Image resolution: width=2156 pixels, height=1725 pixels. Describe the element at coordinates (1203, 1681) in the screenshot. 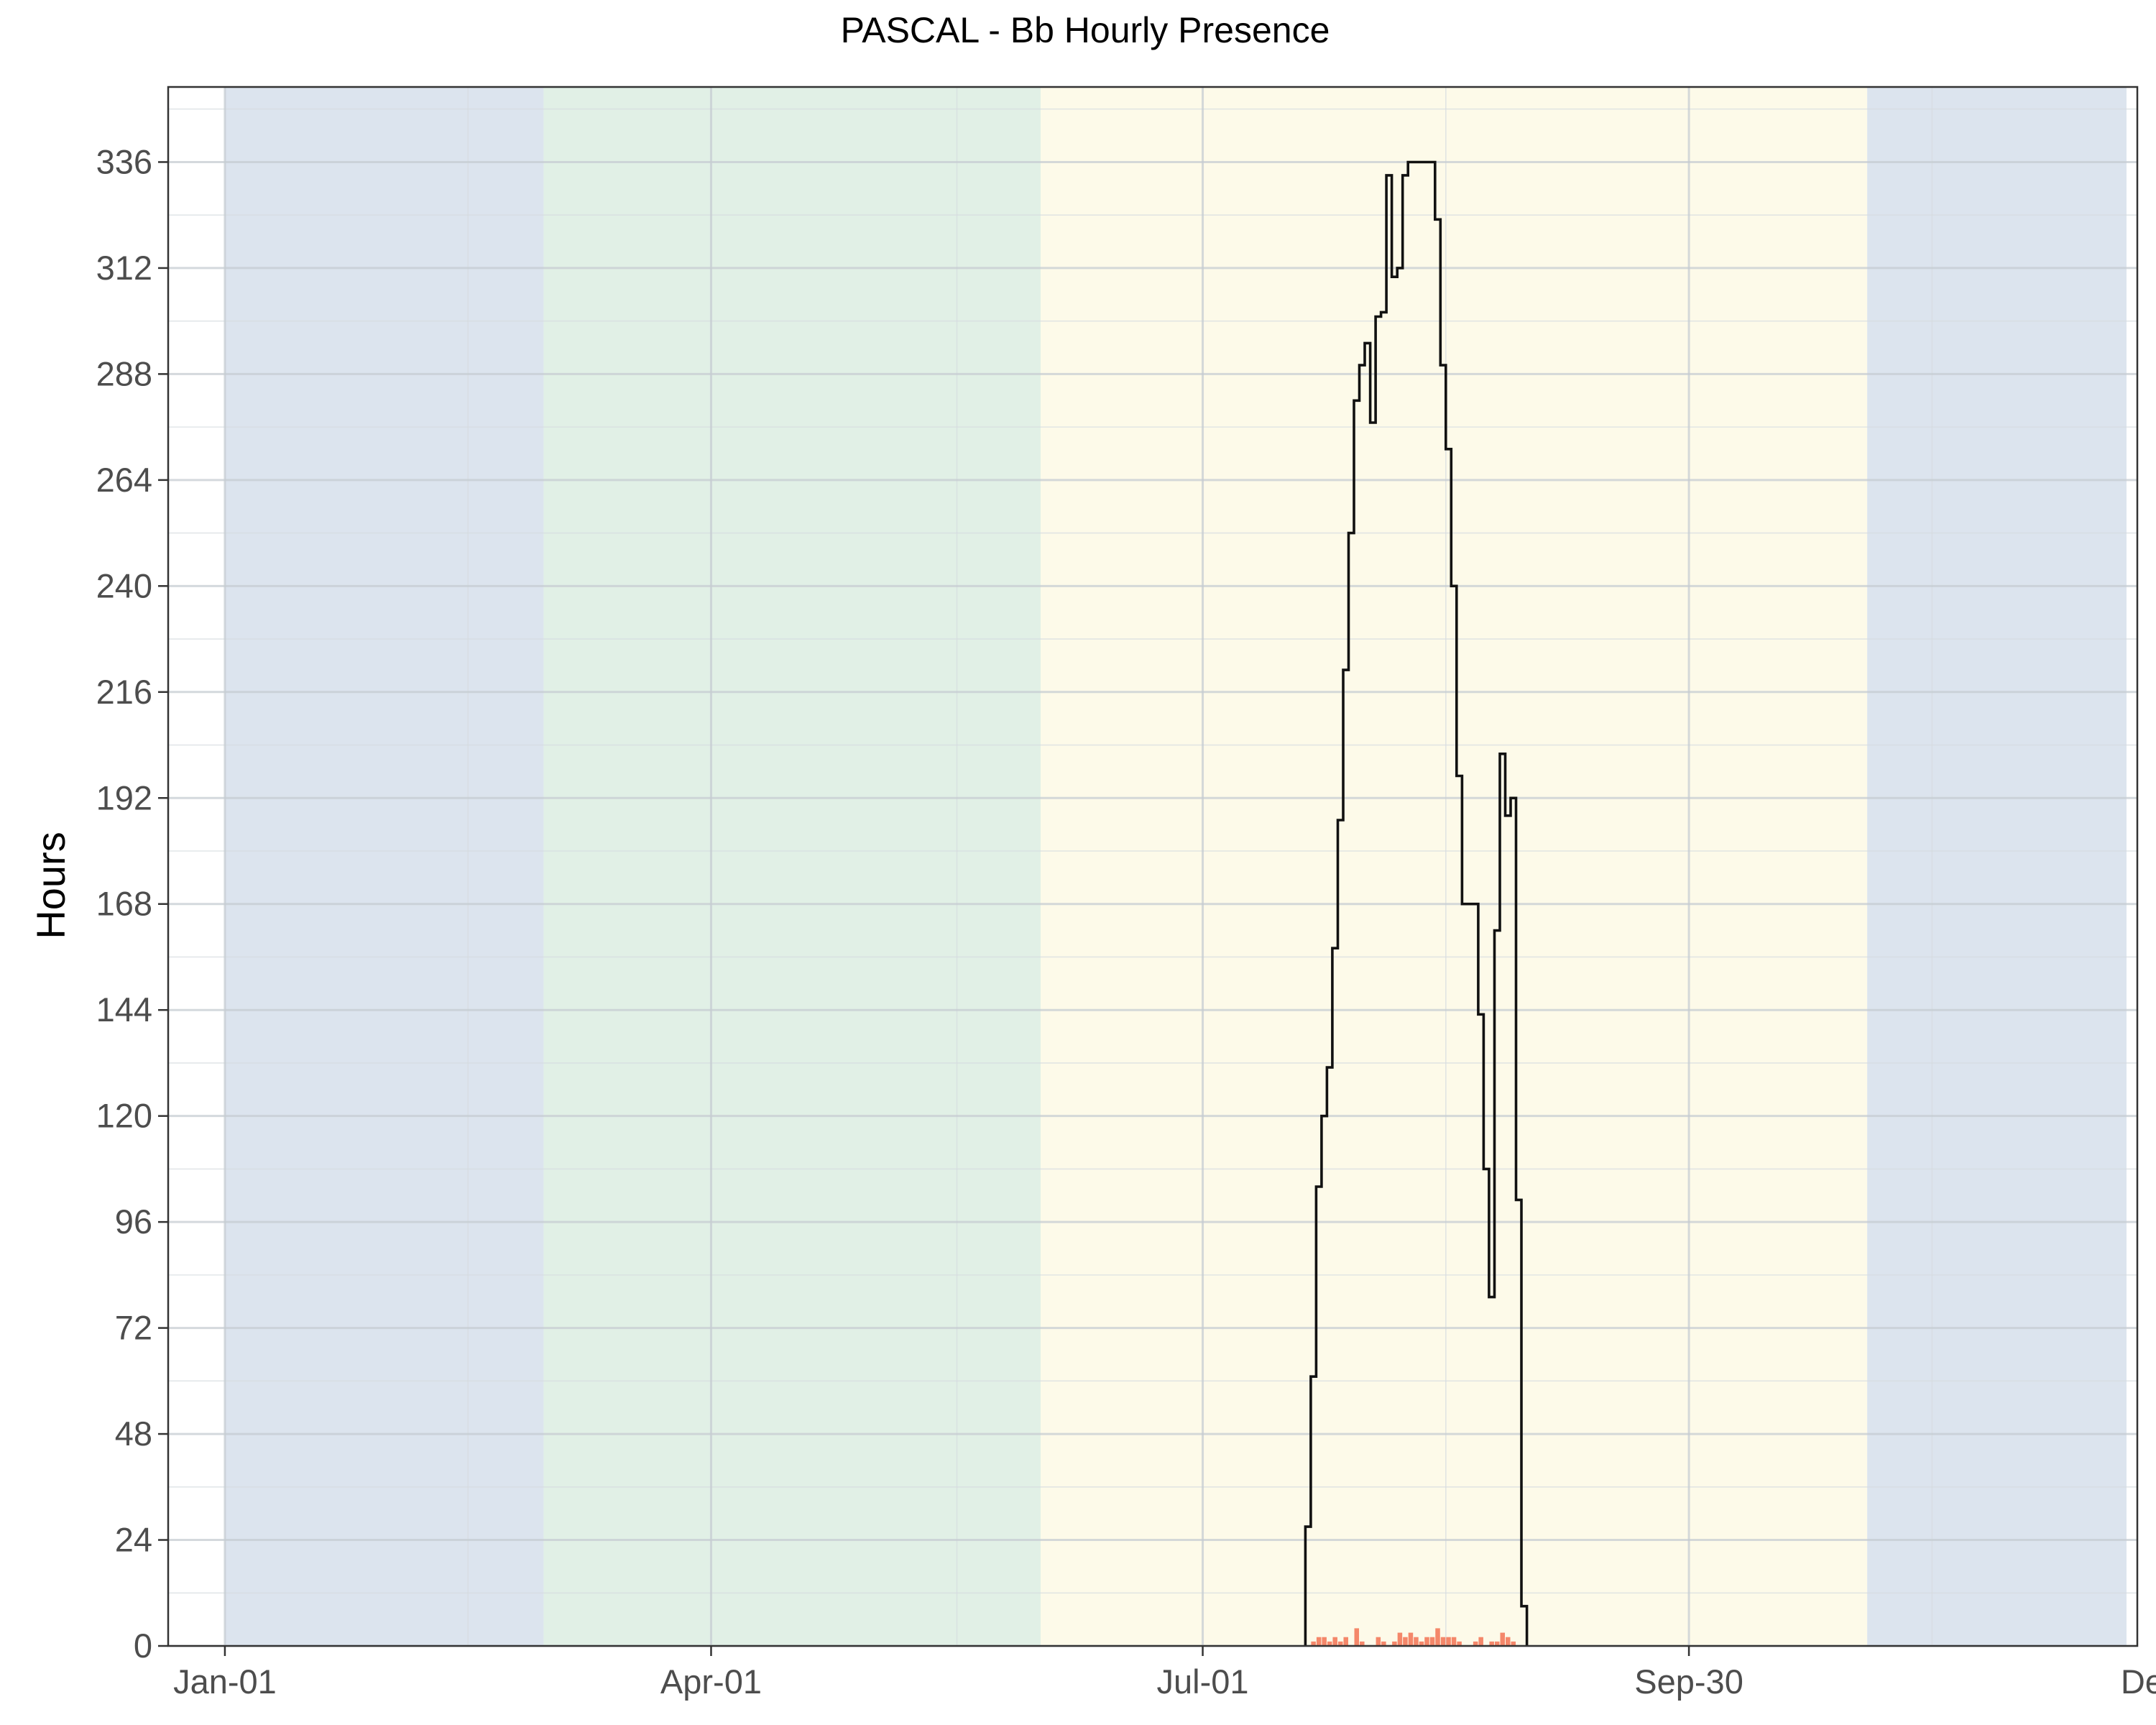

I see `x-tick-label: Jul-01` at that location.